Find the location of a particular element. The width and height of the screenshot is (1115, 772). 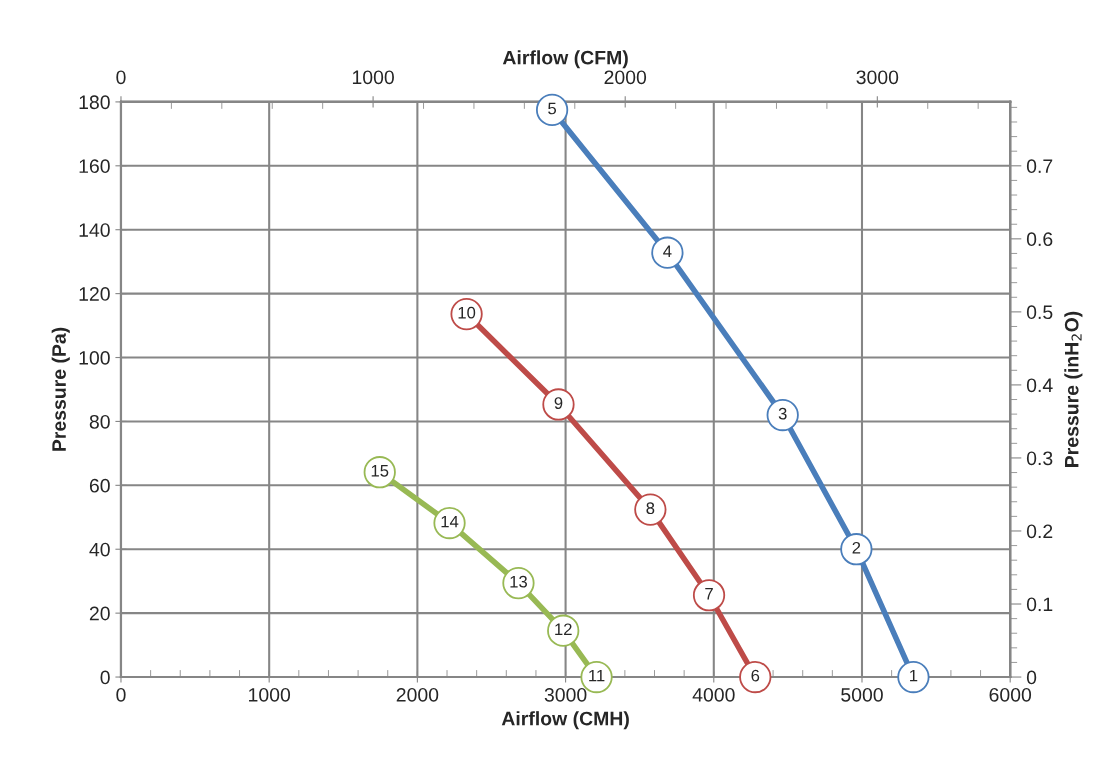

annotation: 15 is located at coordinates (380, 471).